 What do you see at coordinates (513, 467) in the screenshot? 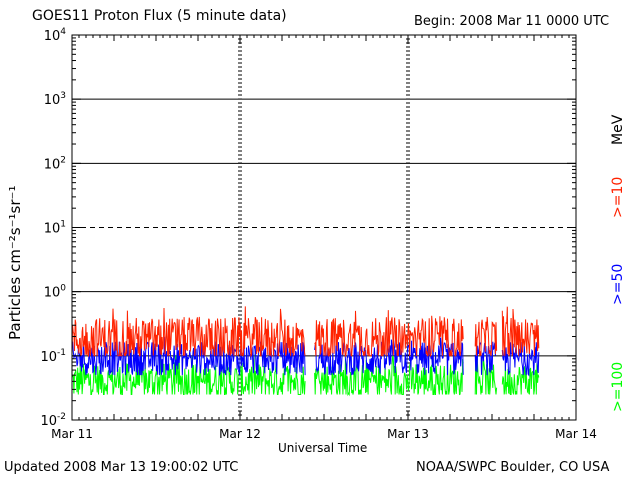
I see `credit: NOAA/SWPC Boulder, CO USA` at bounding box center [513, 467].